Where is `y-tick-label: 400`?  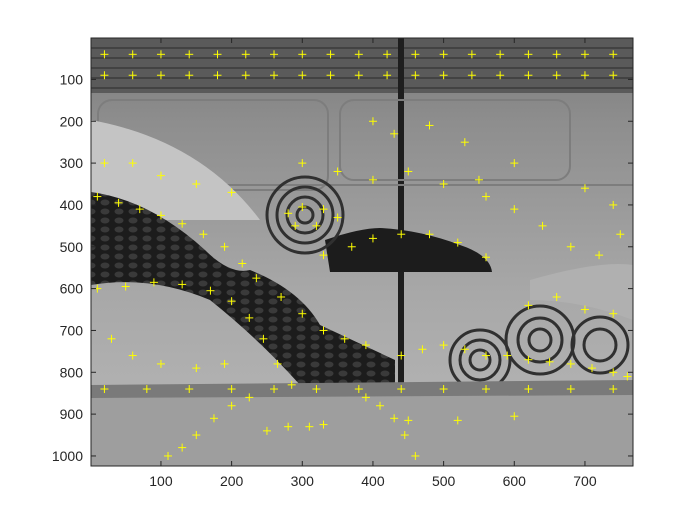
y-tick-label: 400 is located at coordinates (72, 205).